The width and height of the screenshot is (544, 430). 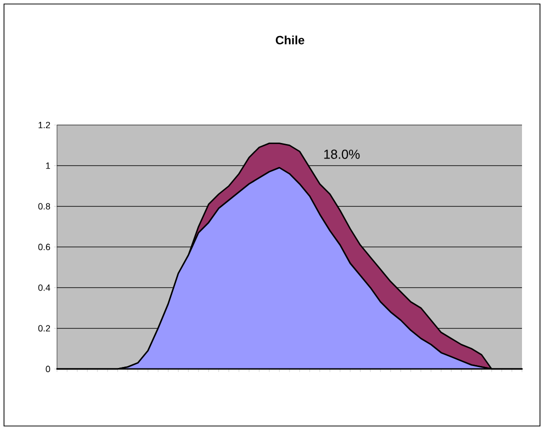 What do you see at coordinates (44, 125) in the screenshot?
I see `y-tick-label: 1.2` at bounding box center [44, 125].